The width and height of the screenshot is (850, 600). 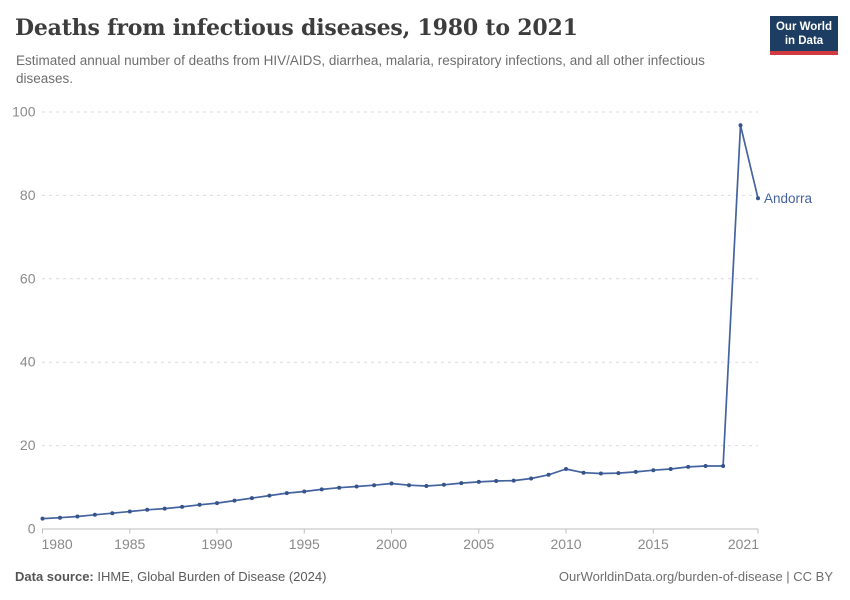 What do you see at coordinates (129, 544) in the screenshot?
I see `x-axis-tick-label: 1985` at bounding box center [129, 544].